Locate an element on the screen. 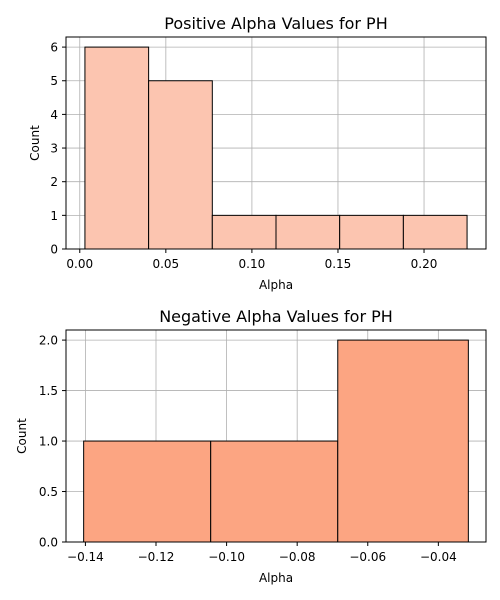 Image resolution: width=500 pixels, height=600 pixels. y-tick-label: 2 is located at coordinates (54, 182).